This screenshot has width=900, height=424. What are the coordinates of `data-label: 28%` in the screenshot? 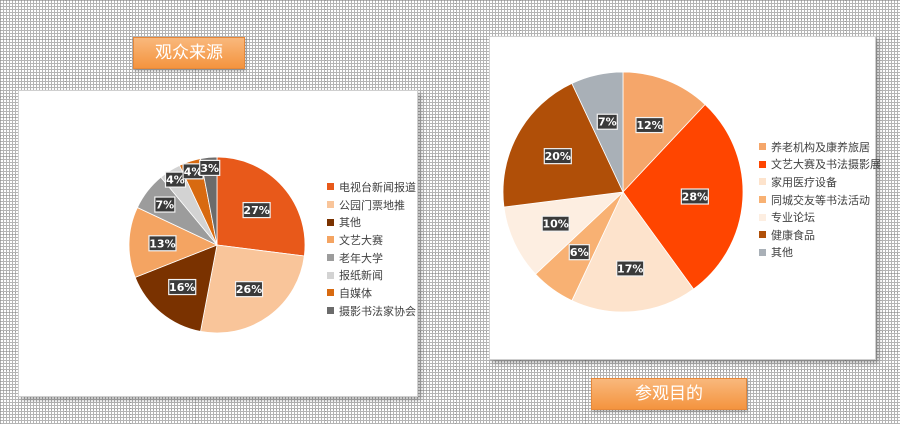 It's located at (694, 196).